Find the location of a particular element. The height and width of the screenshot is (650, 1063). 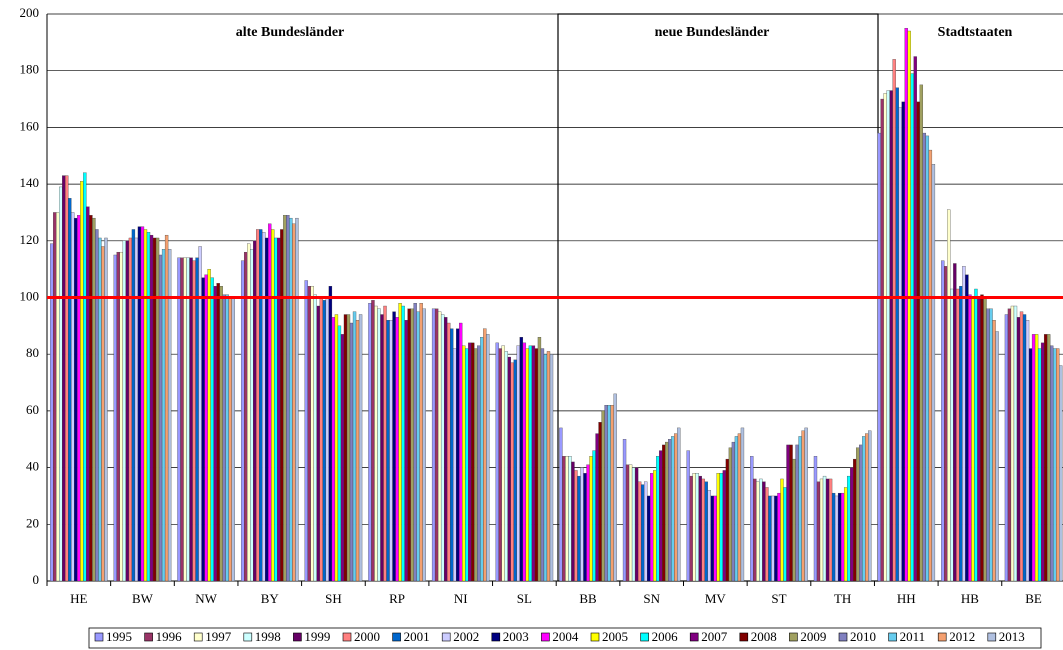

legend-label: 2005 is located at coordinates (615, 636).